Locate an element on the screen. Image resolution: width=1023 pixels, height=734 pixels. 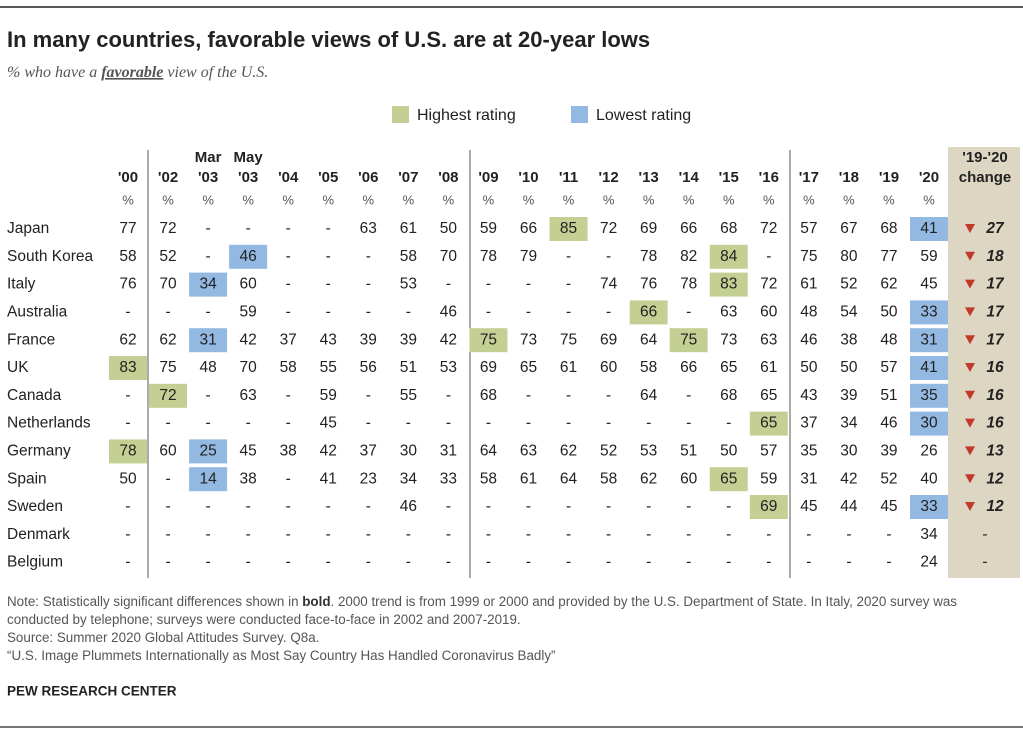
cell: 46 is located at coordinates (248, 256).